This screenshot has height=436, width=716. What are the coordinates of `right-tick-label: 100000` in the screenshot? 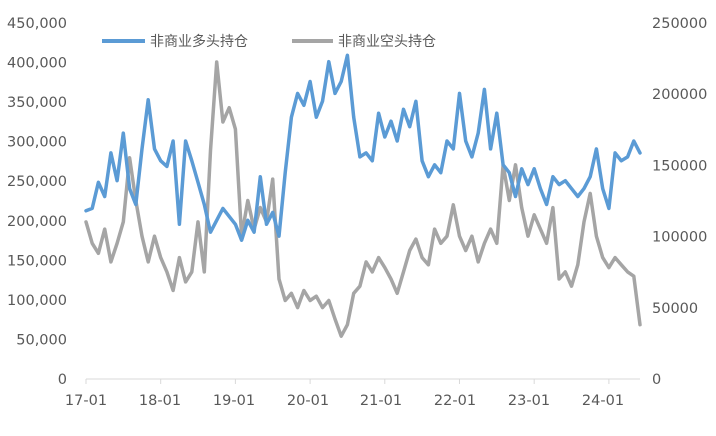 It's located at (679, 238).